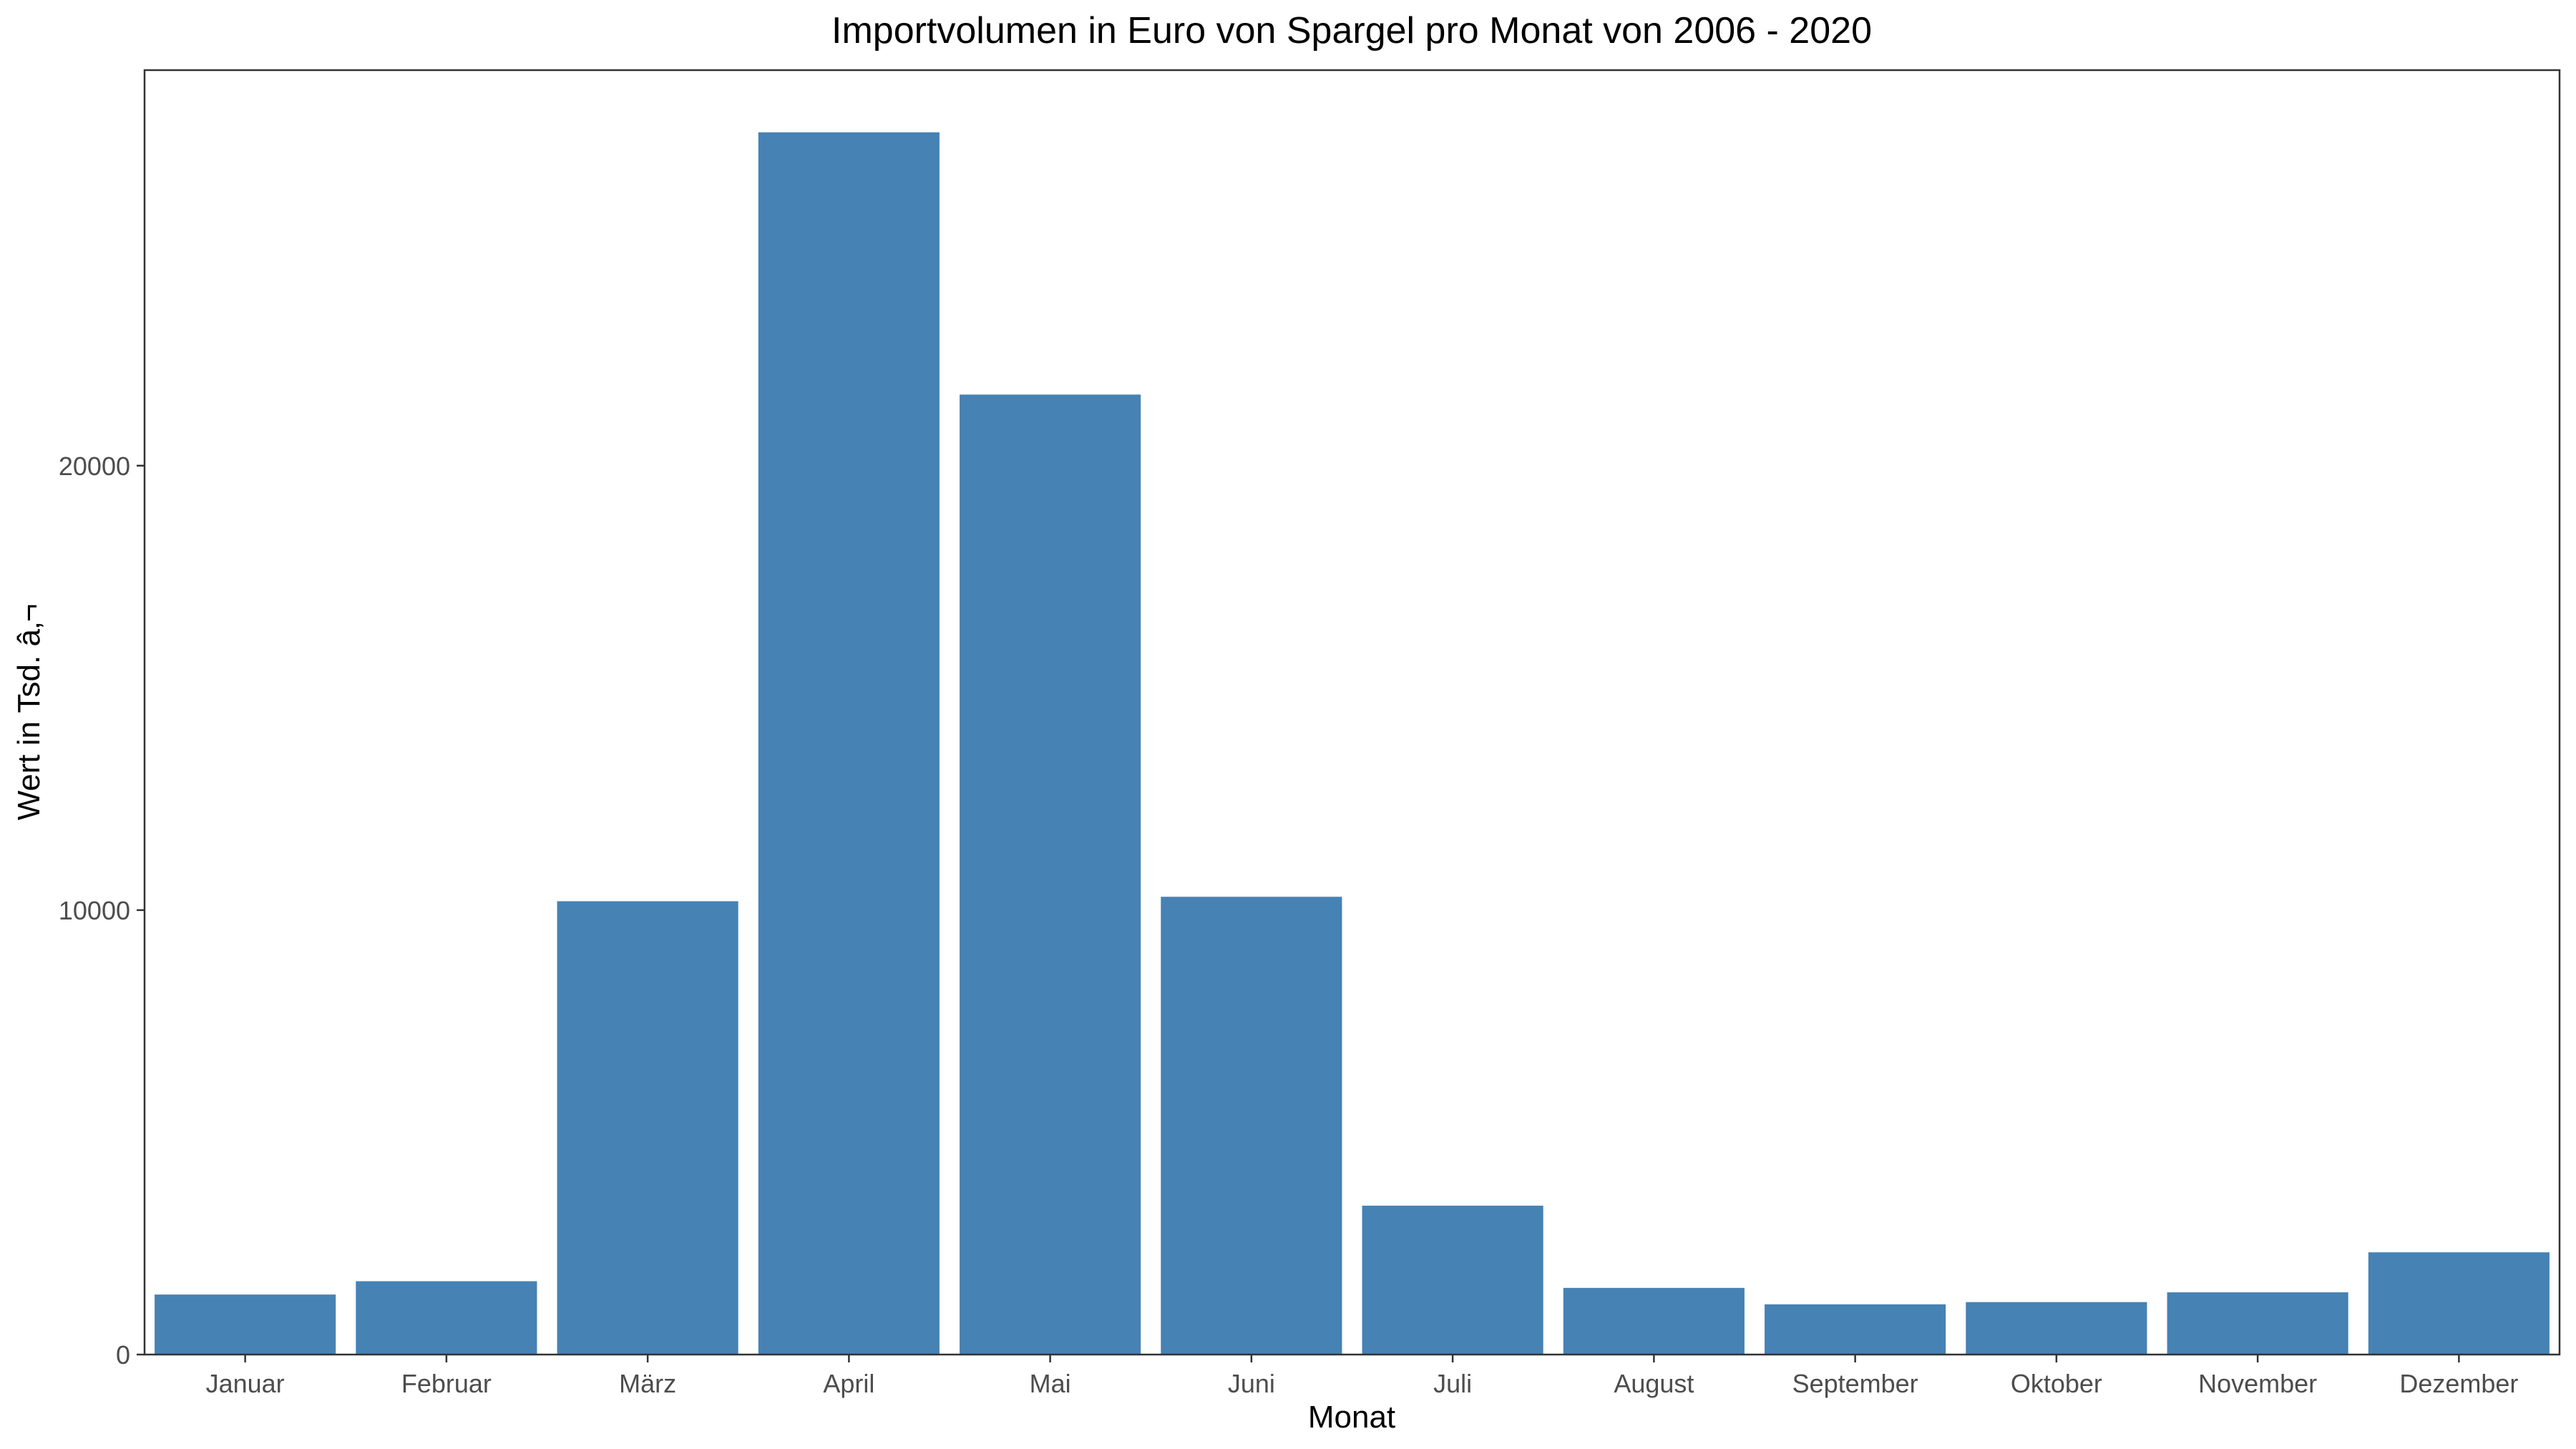  I want to click on y-axis: 0 10000 20000, so click(102, 911).